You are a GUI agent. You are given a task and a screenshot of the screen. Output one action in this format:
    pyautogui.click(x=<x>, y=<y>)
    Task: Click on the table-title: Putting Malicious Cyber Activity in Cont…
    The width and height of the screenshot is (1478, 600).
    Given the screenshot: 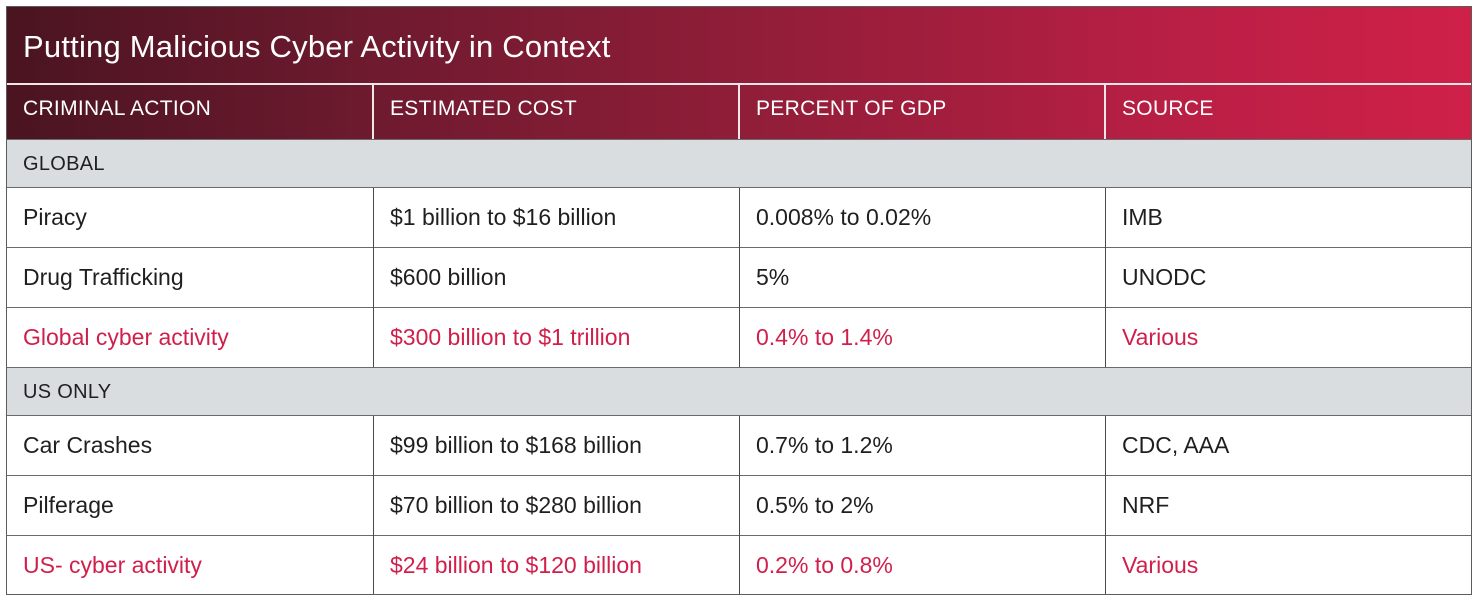 What is the action you would take?
    pyautogui.click(x=317, y=46)
    